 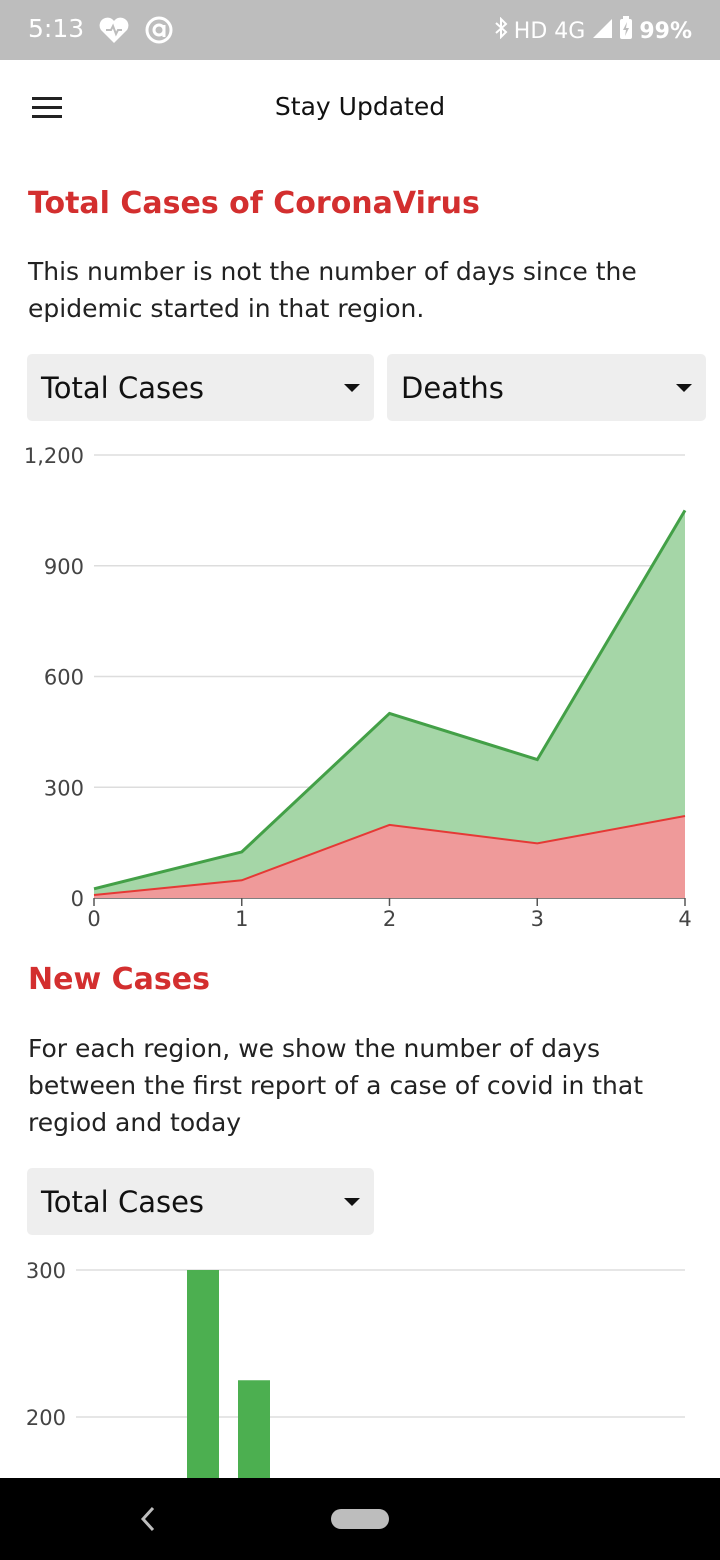 What do you see at coordinates (114, 32) in the screenshot?
I see `health-heart-icon` at bounding box center [114, 32].